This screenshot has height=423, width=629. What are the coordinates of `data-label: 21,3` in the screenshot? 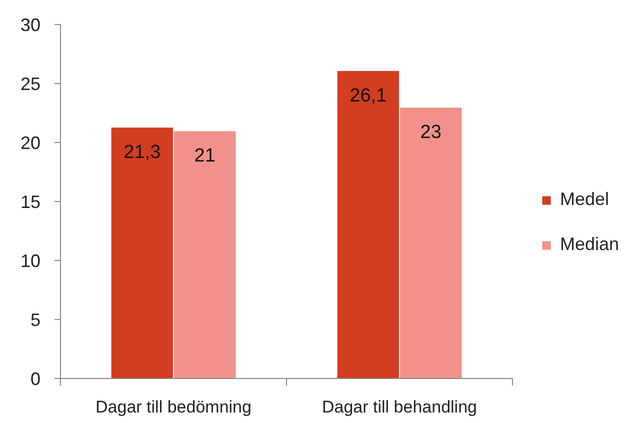 It's located at (142, 153).